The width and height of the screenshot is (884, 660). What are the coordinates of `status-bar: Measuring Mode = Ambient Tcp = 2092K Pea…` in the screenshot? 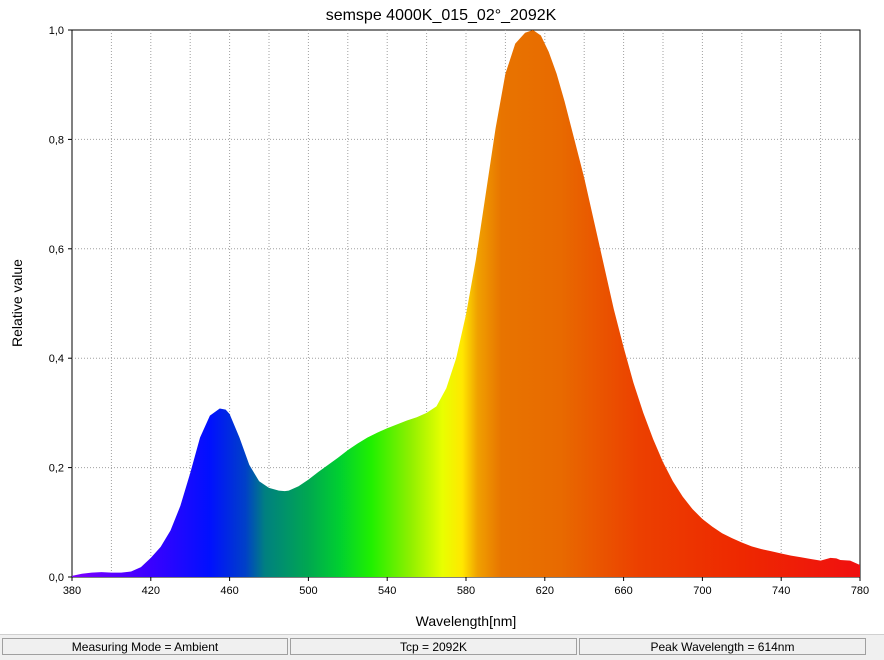 It's located at (442, 647).